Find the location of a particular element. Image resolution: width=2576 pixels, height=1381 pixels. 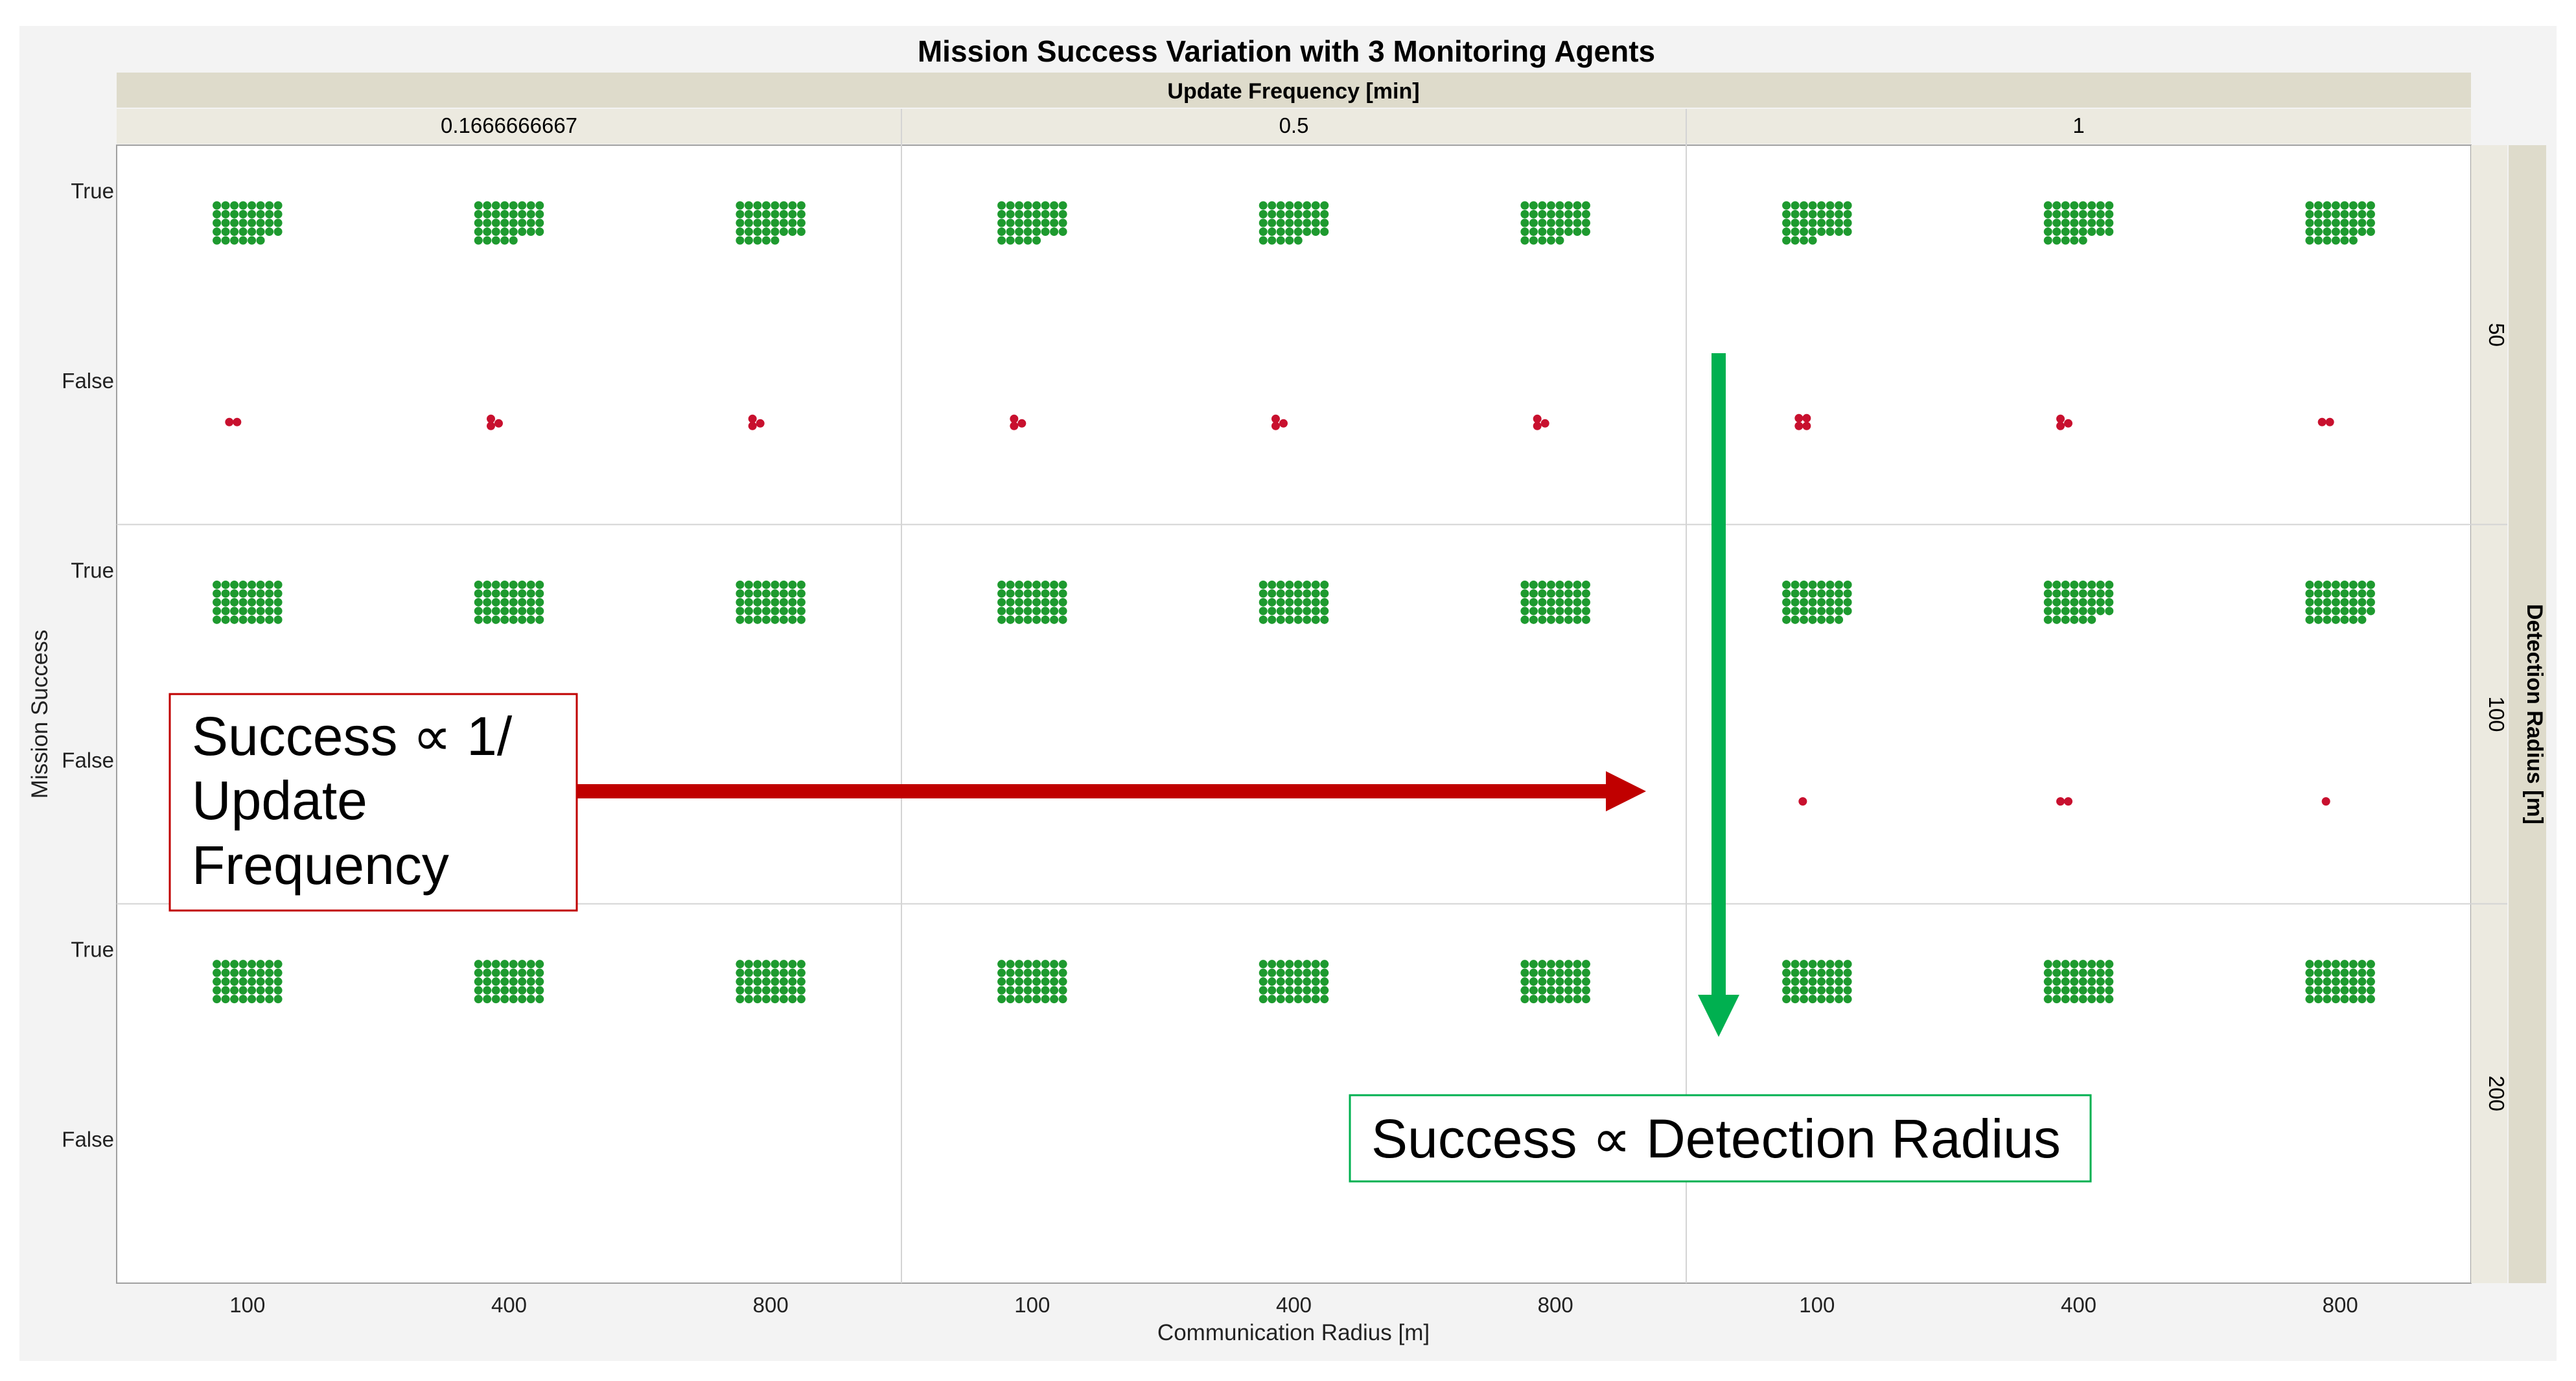

x-tick-label: 100 is located at coordinates (247, 1305).